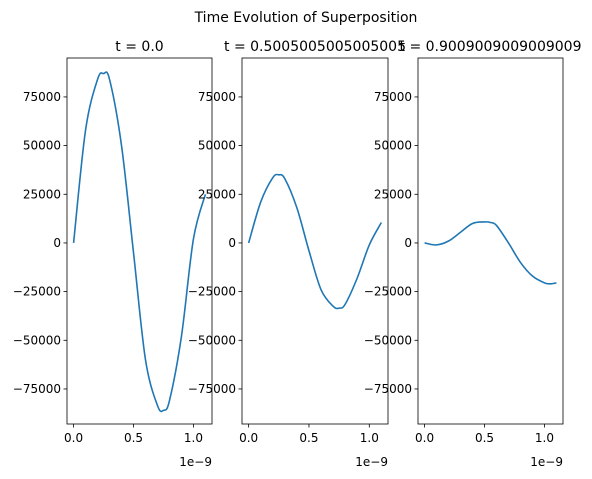  What do you see at coordinates (139, 47) in the screenshot?
I see `subplot-title: t = 0.0` at bounding box center [139, 47].